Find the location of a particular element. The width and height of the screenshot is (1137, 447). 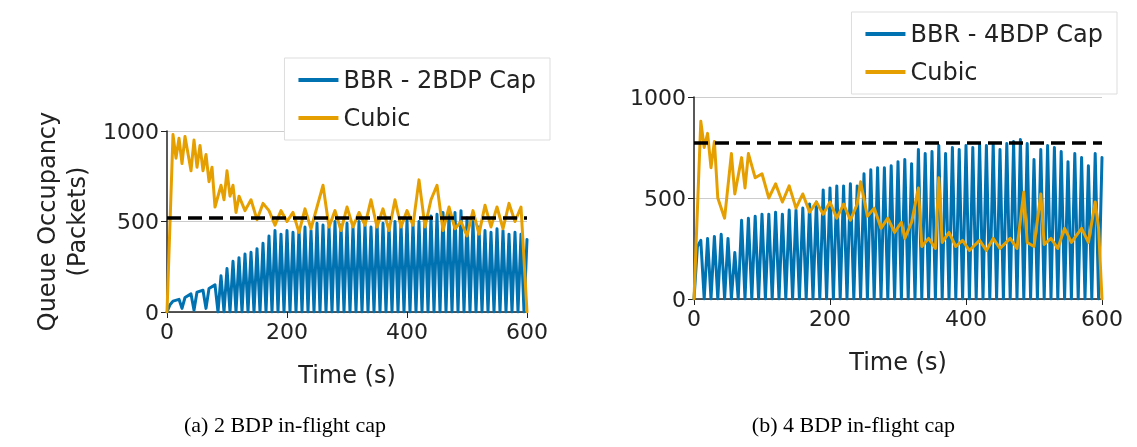

y-tick-label: 0 is located at coordinates (679, 299).